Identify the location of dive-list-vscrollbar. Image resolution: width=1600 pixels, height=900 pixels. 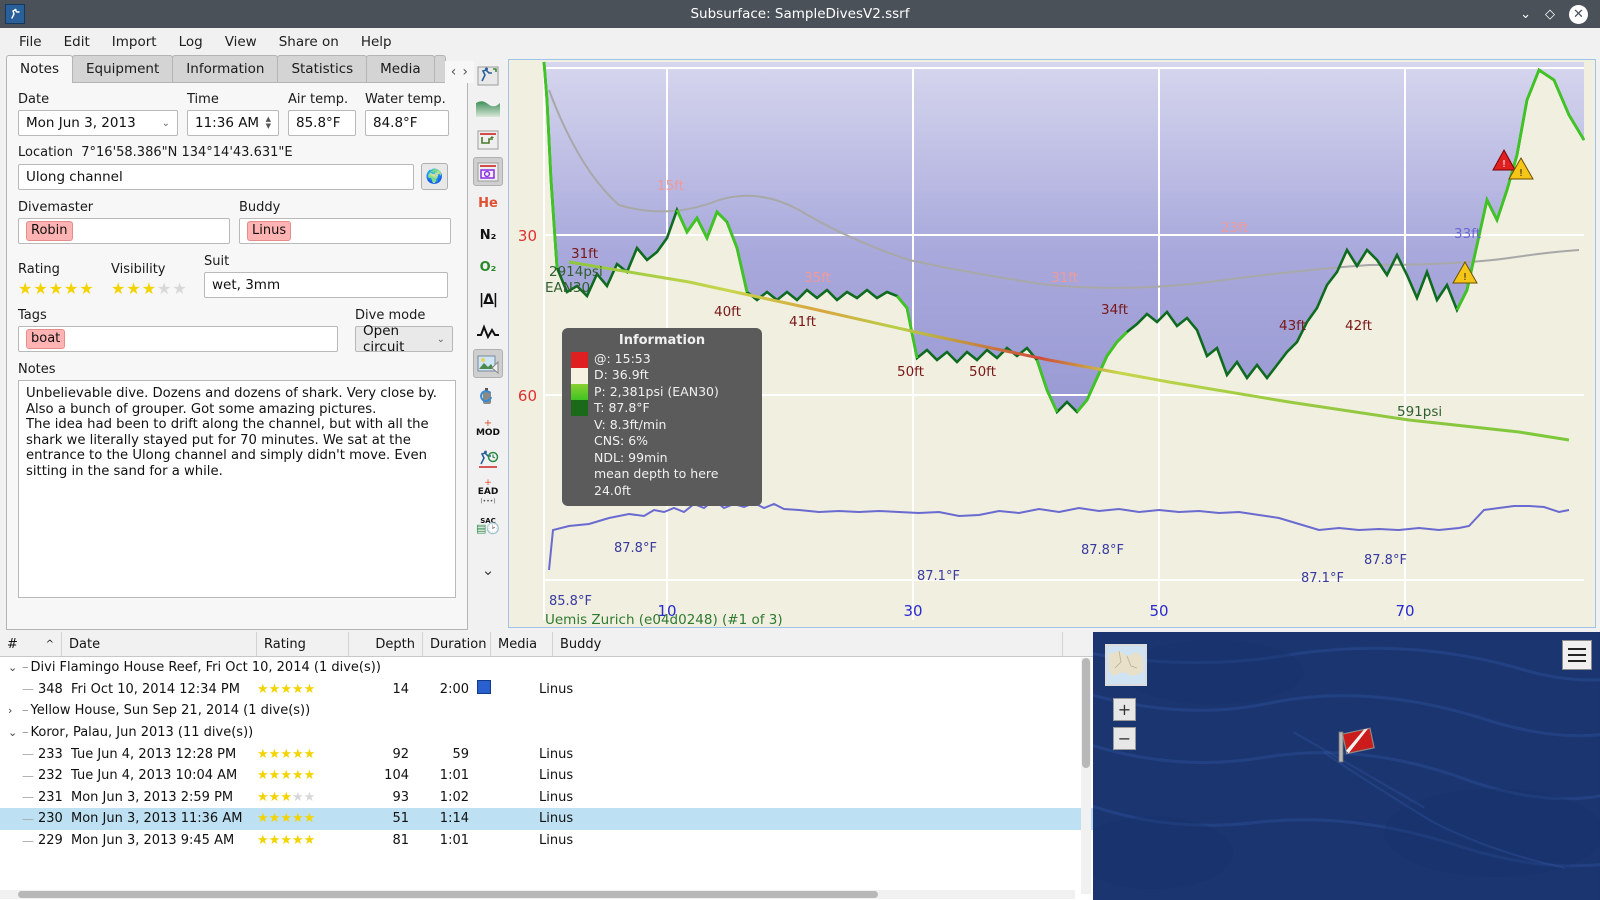
(1086, 776).